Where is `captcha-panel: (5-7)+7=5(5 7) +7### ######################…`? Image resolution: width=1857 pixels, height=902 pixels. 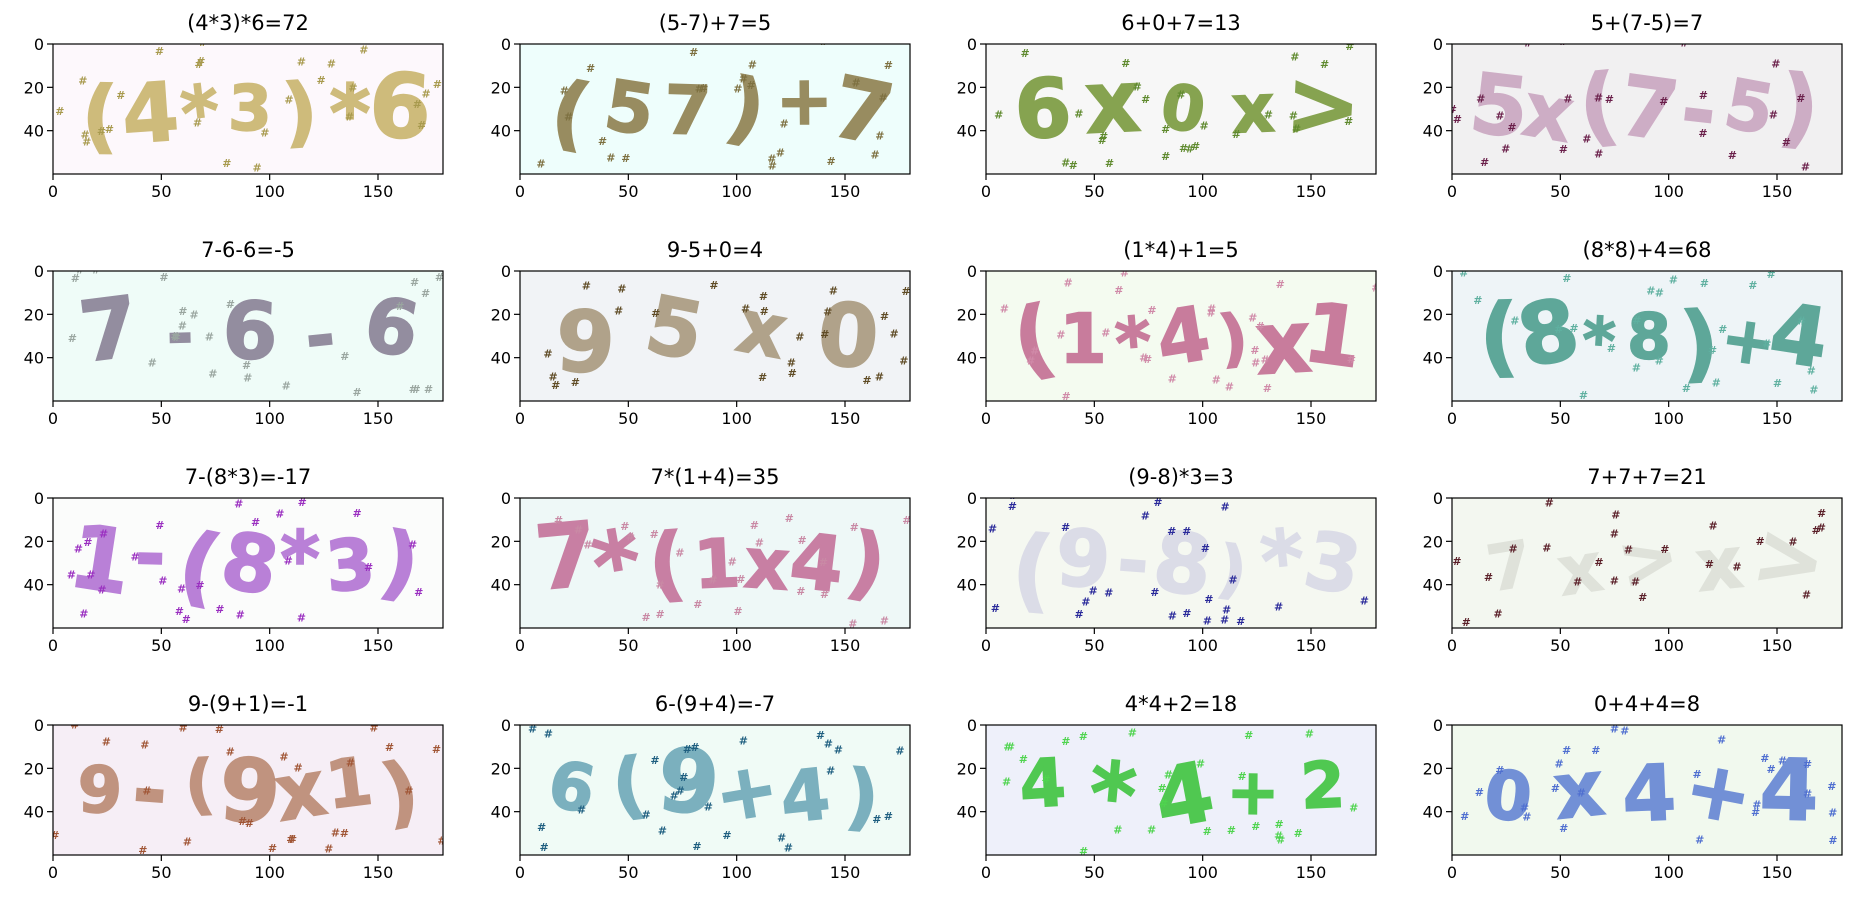 captcha-panel: (5-7)+7=5(5 7) +7### ######################… is located at coordinates (701, 106).